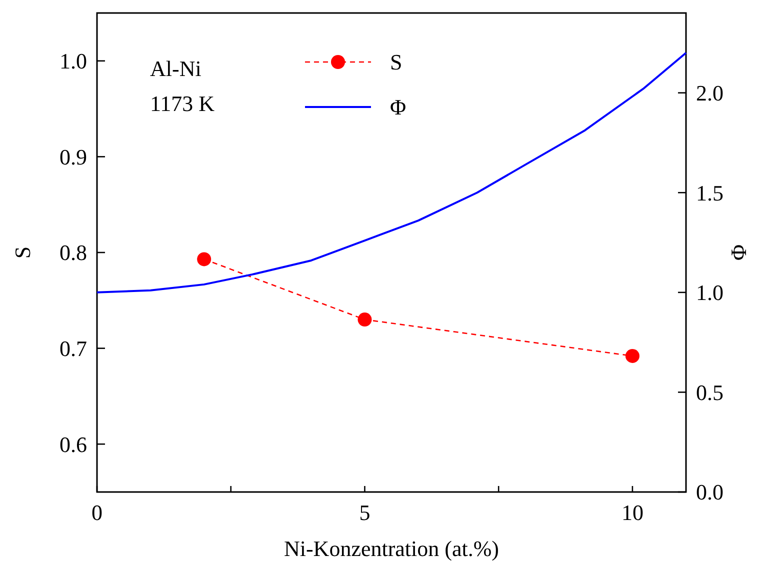  What do you see at coordinates (632, 512) in the screenshot?
I see `x-tick-label: 10` at bounding box center [632, 512].